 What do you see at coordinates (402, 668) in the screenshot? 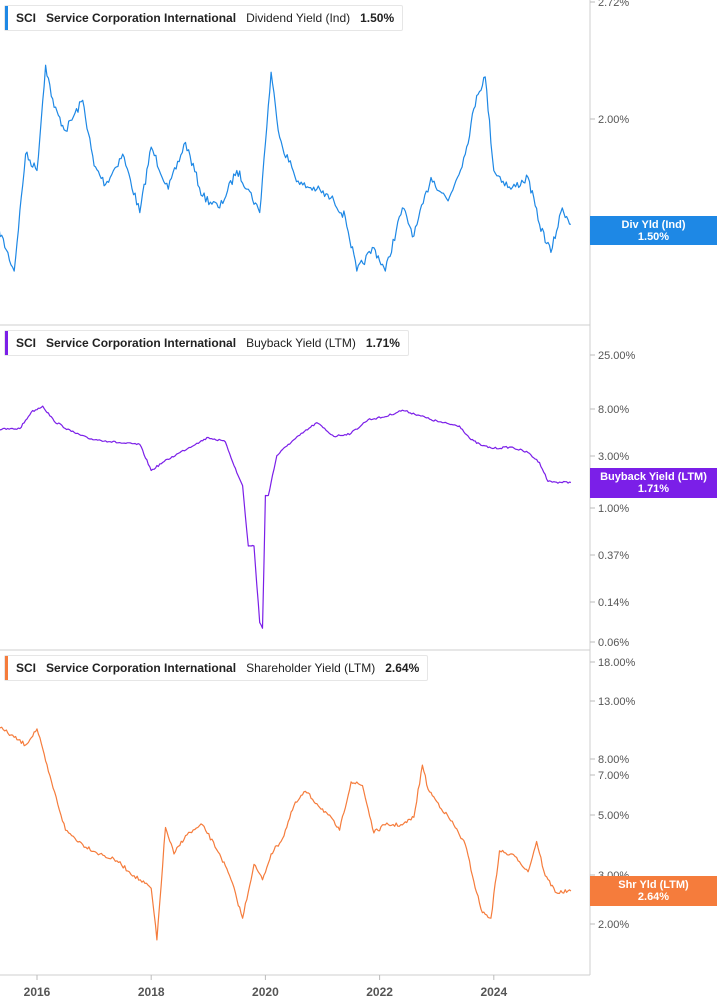
I see `metric-value: 2.64%` at bounding box center [402, 668].